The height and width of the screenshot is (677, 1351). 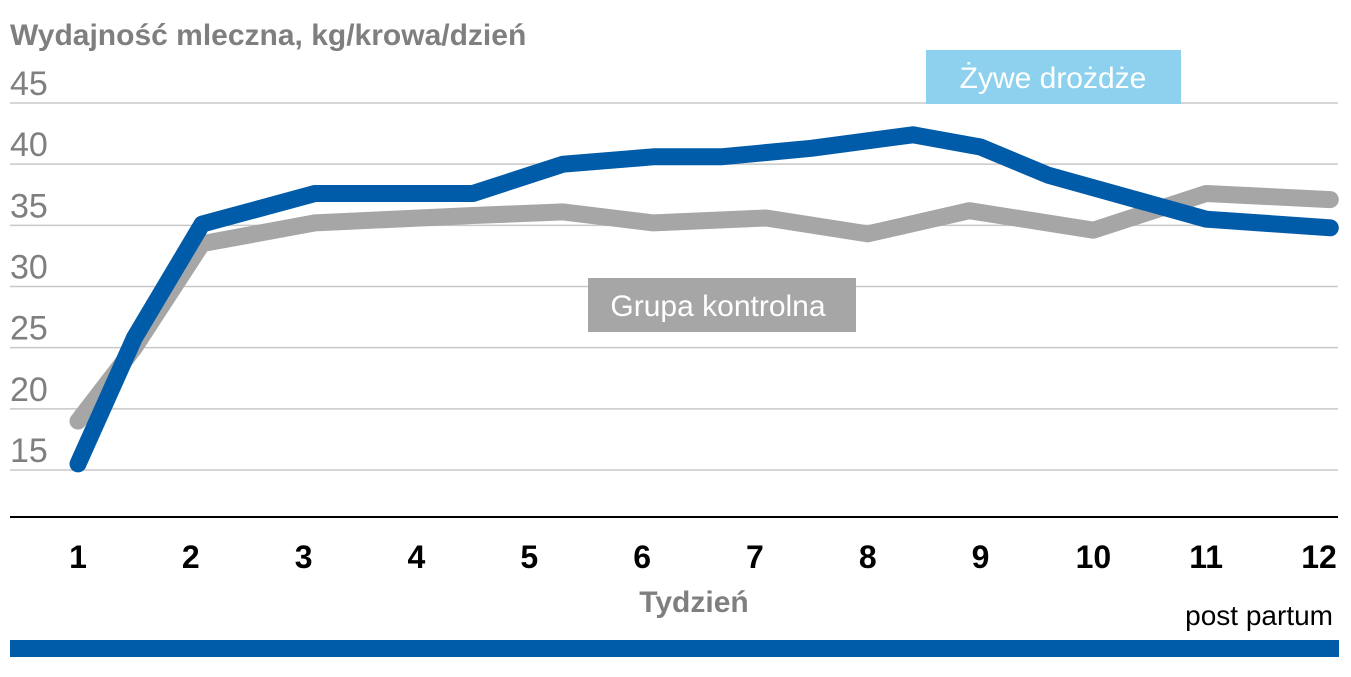 I want to click on y-tick-15: 15, so click(x=29, y=451).